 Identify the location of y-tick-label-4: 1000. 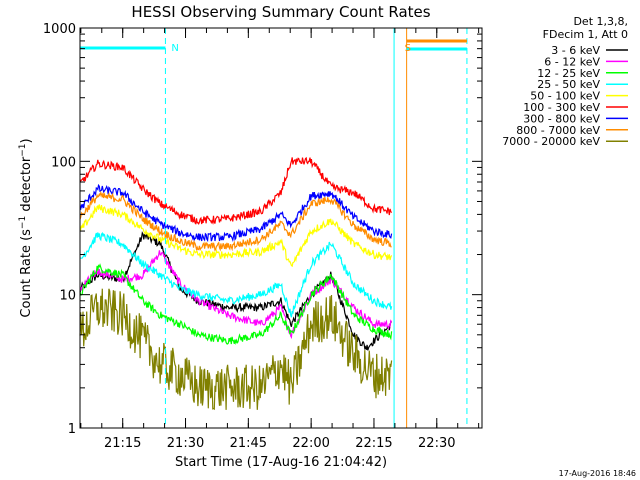
(59, 29).